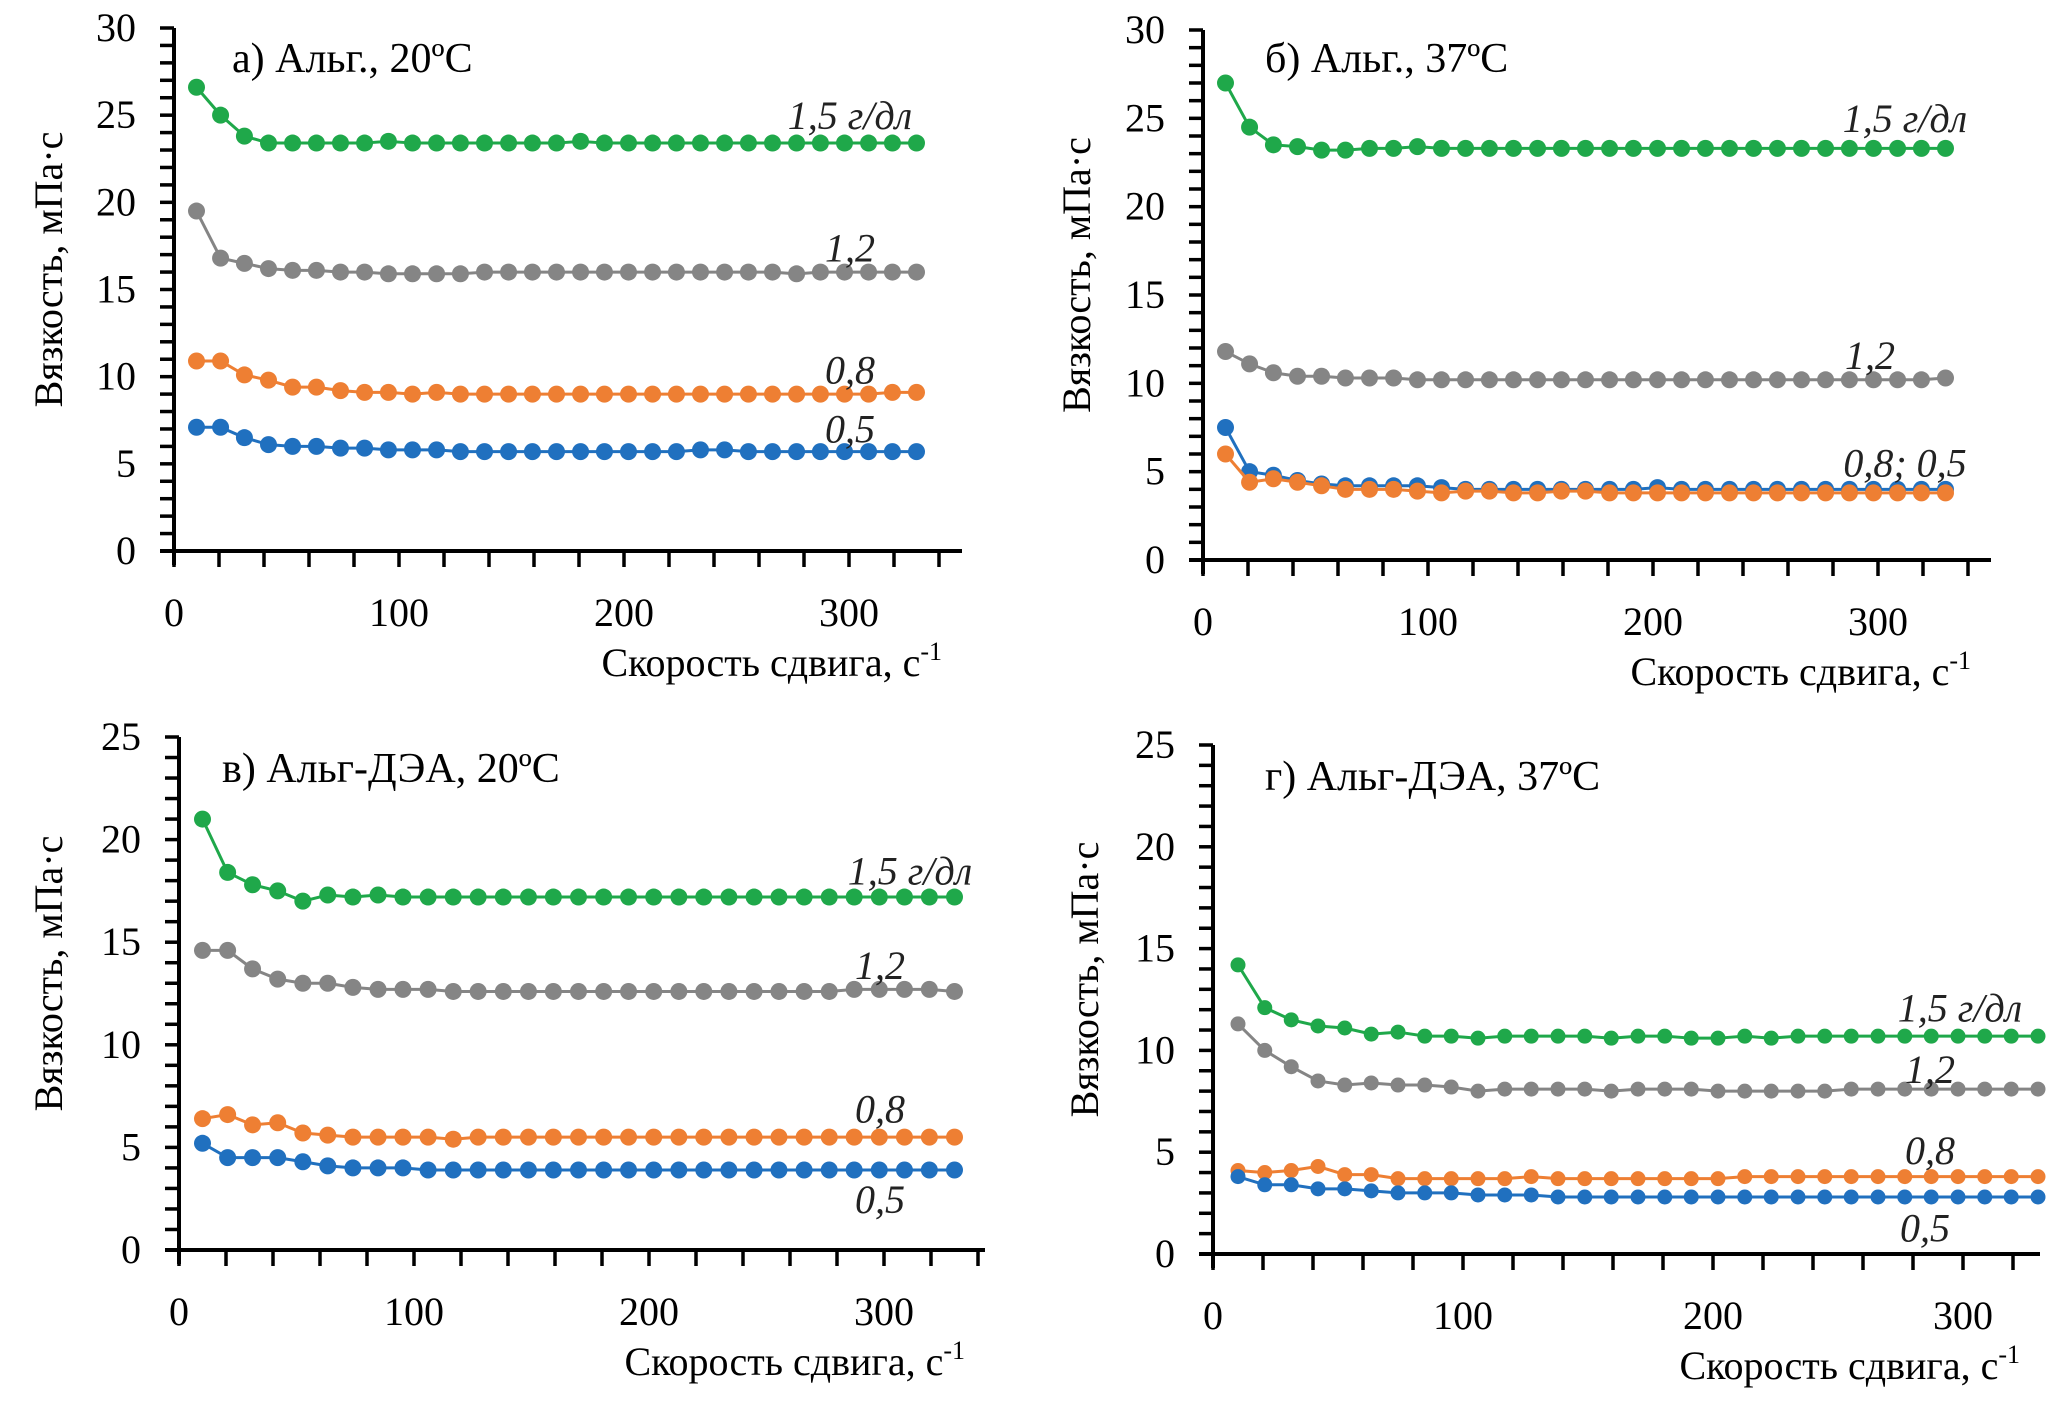  I want to click on y-tick-label: 15, so click(121, 941).